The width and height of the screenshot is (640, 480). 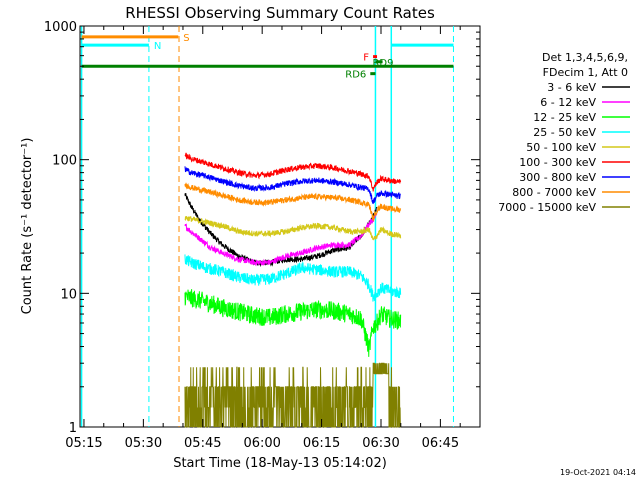 What do you see at coordinates (568, 102) in the screenshot?
I see `legend-label-1: 6 - 12 keV` at bounding box center [568, 102].